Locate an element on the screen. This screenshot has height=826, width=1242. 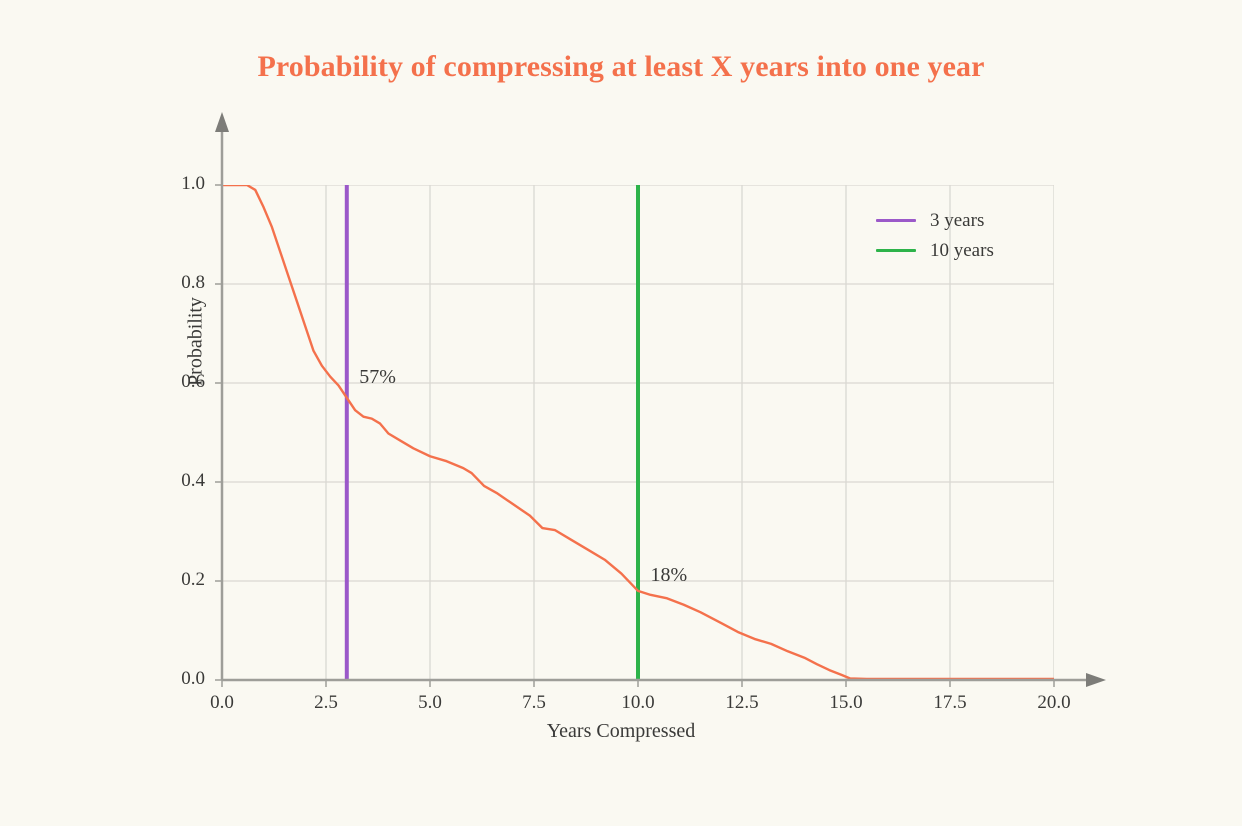
legend-label-10-years: 10 years is located at coordinates (962, 250).